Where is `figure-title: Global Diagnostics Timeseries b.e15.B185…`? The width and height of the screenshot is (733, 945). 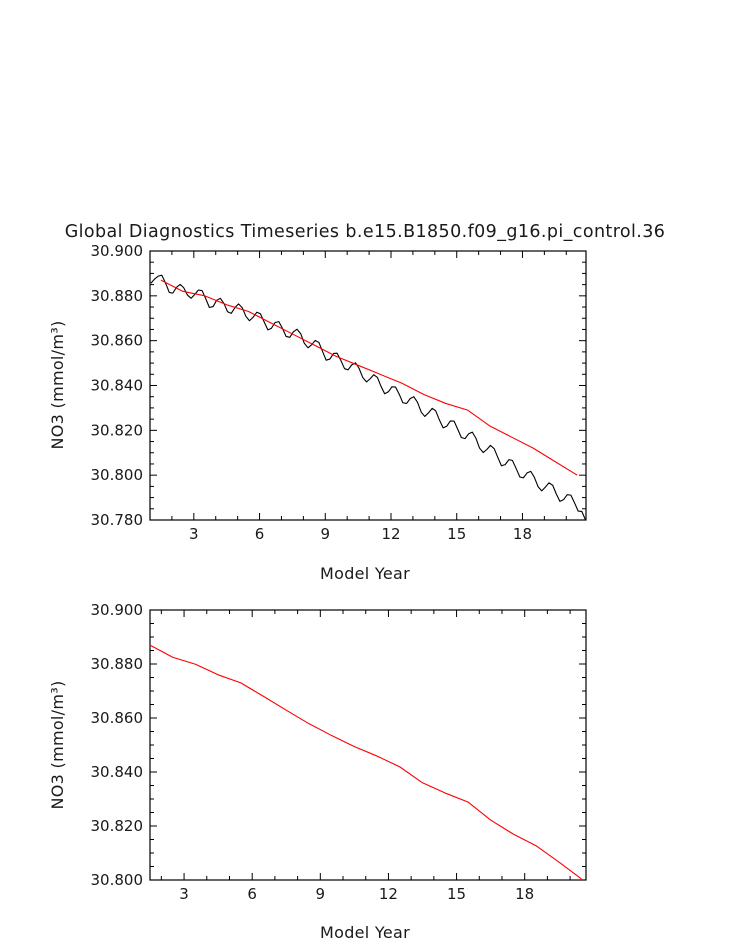
figure-title: Global Diagnostics Timeseries b.e15.B185… is located at coordinates (365, 232).